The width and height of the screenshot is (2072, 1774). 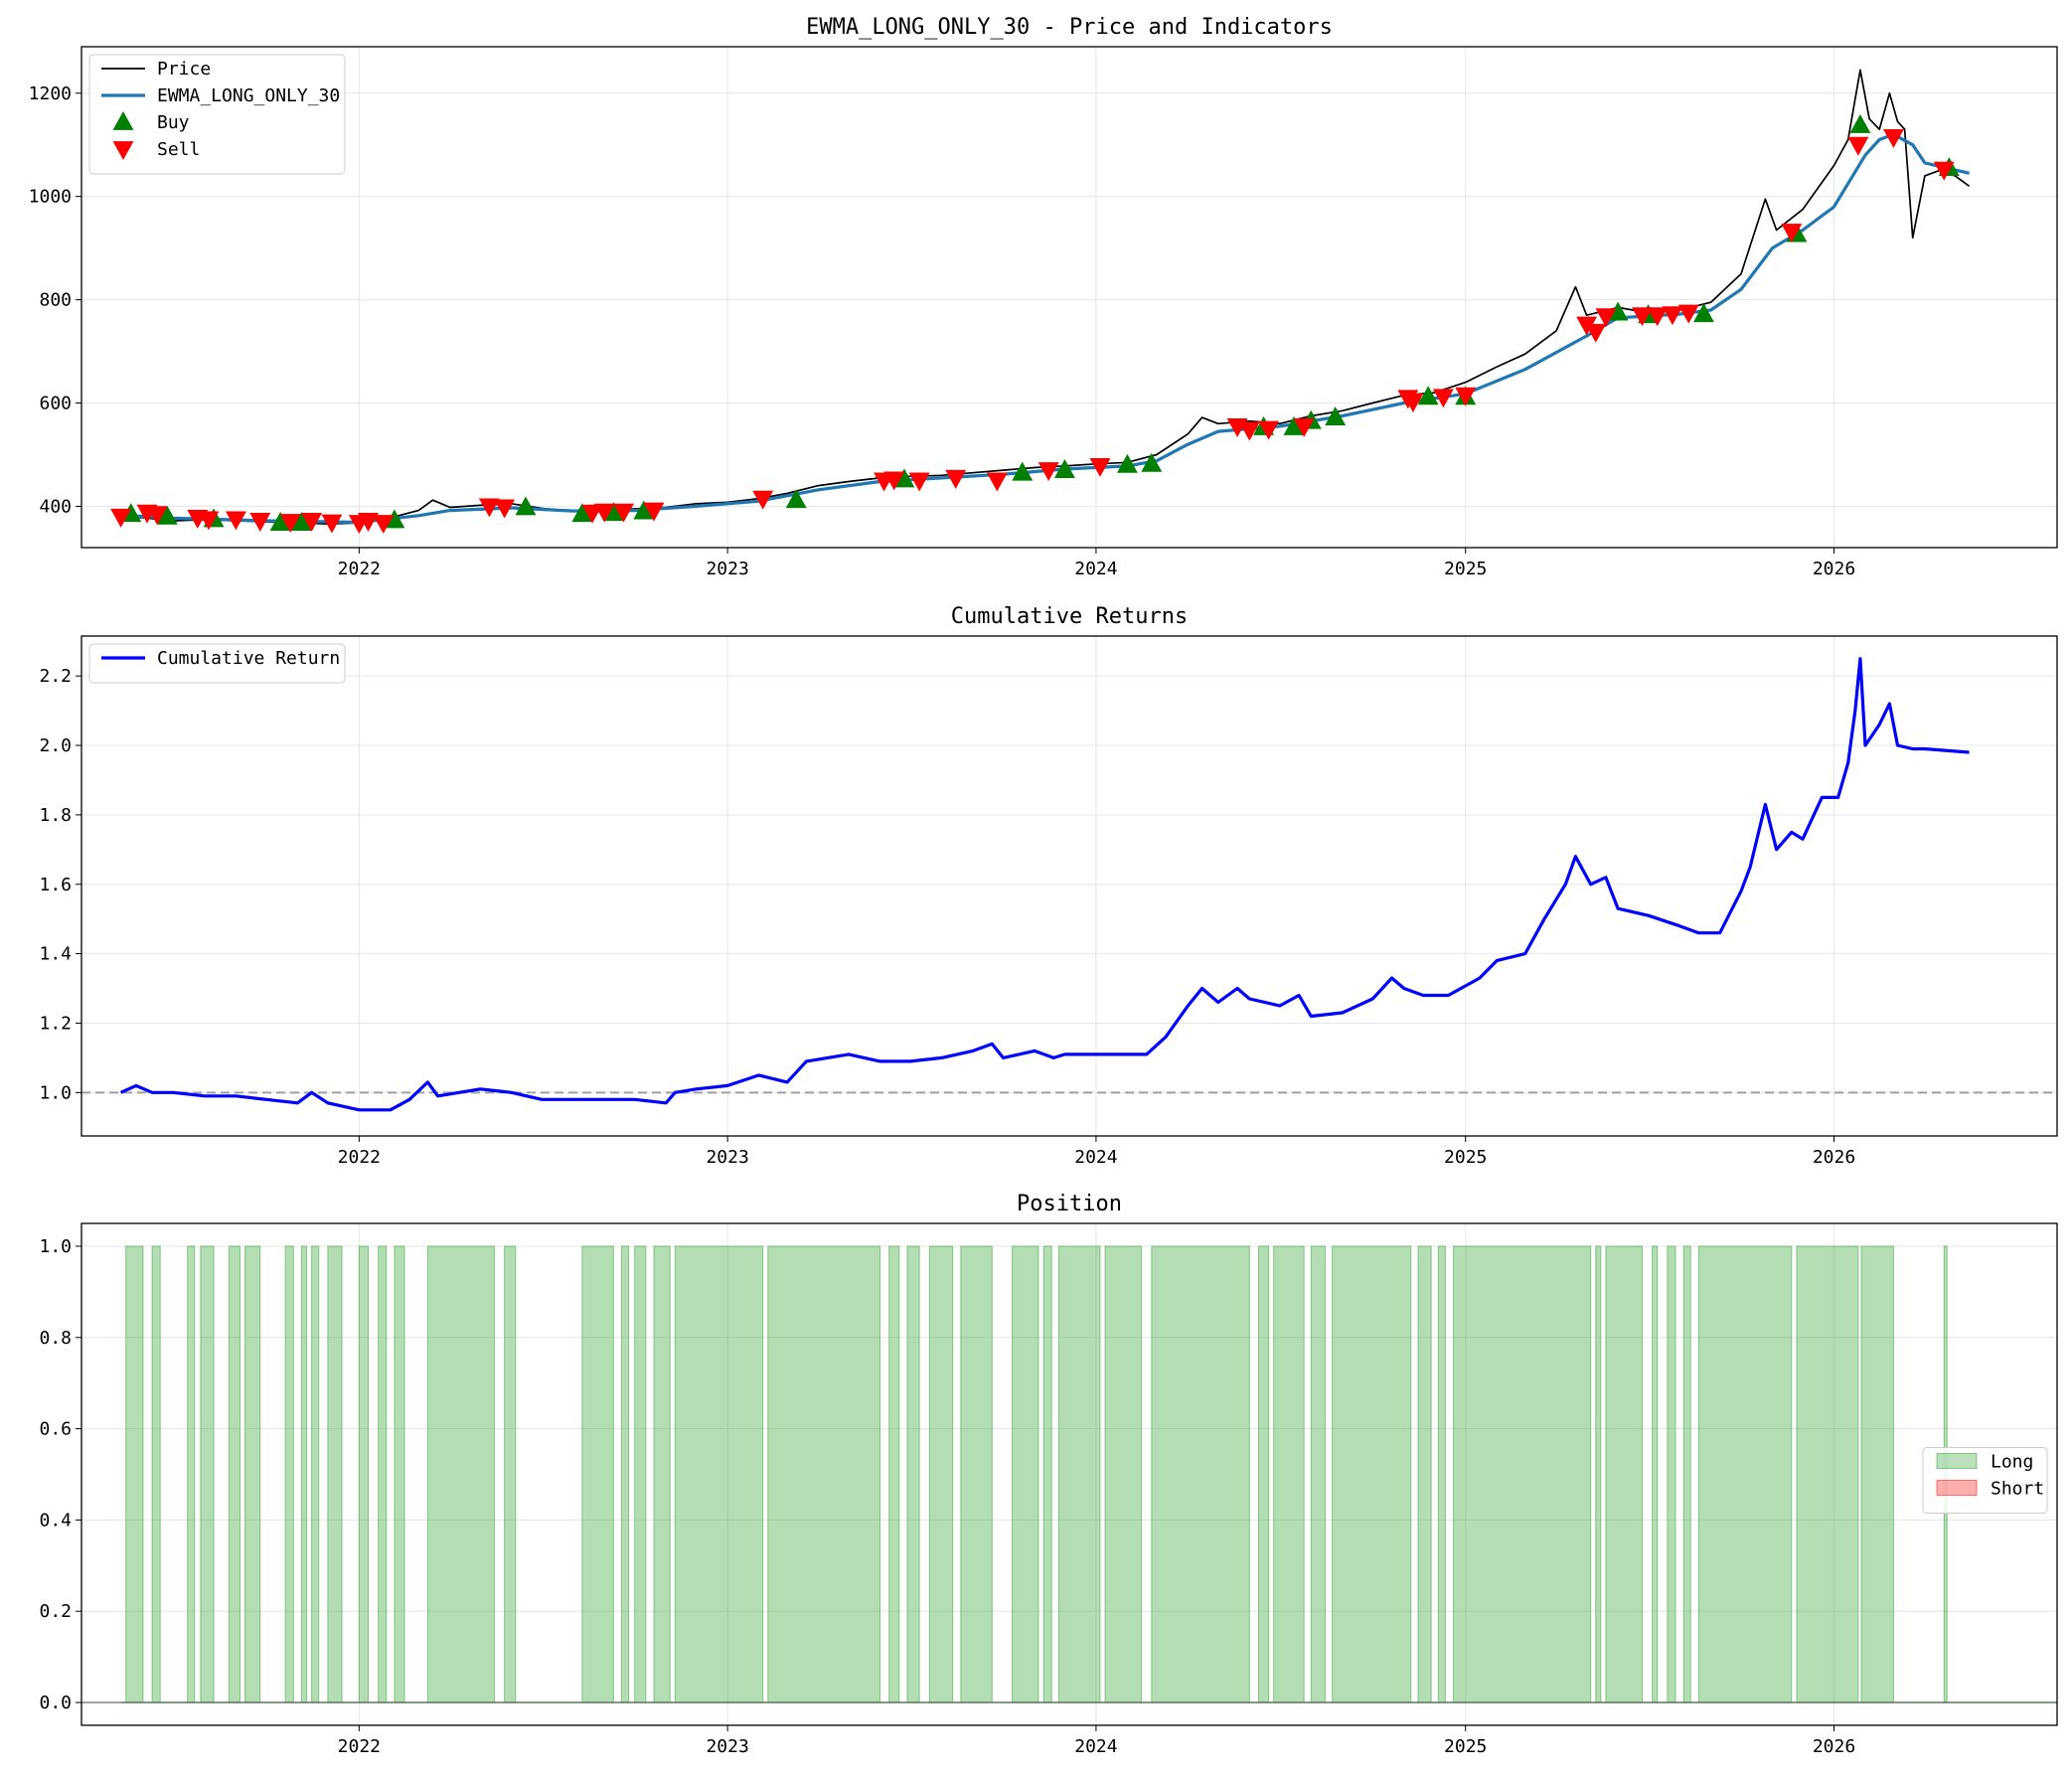 What do you see at coordinates (727, 1157) in the screenshot?
I see `x-tick-label: 2023` at bounding box center [727, 1157].